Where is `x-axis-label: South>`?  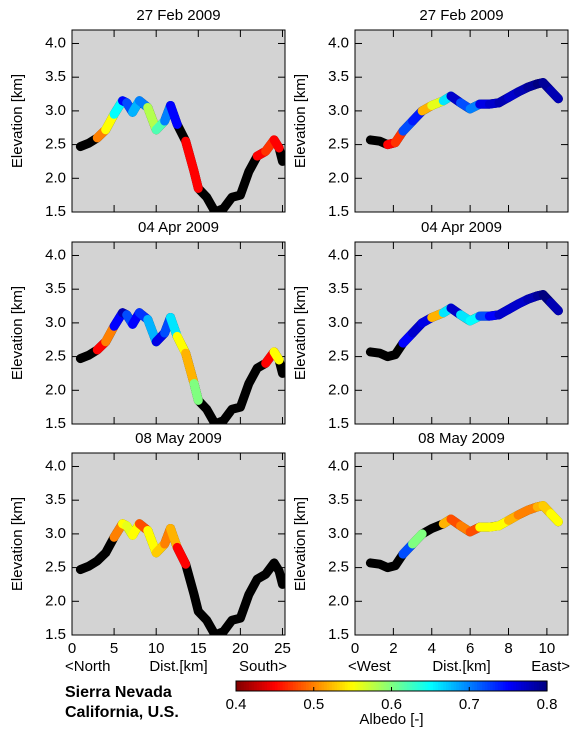 x-axis-label: South> is located at coordinates (263, 666).